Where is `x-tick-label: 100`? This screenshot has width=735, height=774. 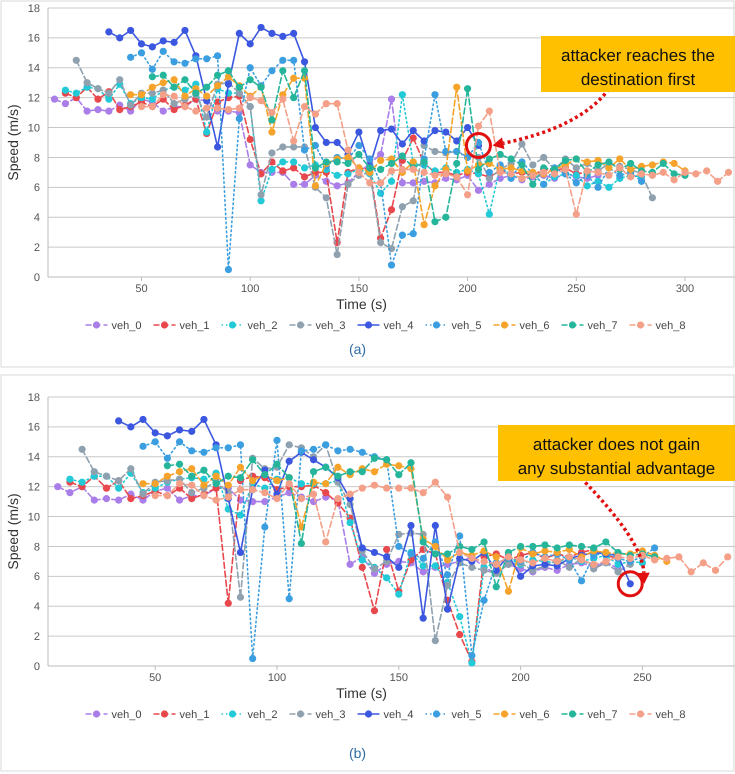
x-tick-label: 100 is located at coordinates (250, 289).